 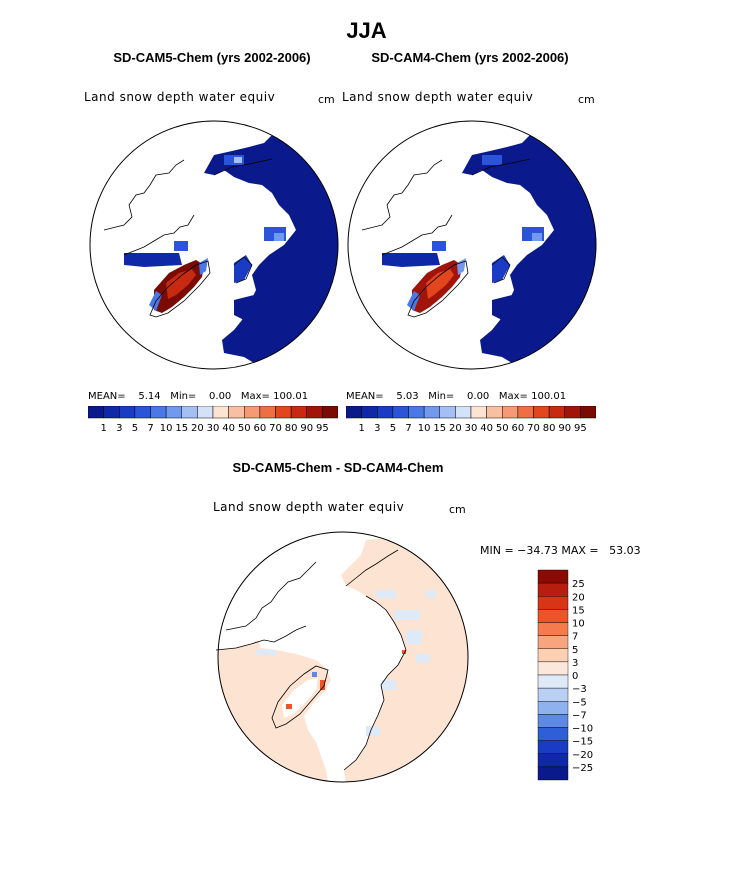 I want to click on colorbar-tick-label: −25, so click(x=582, y=768).